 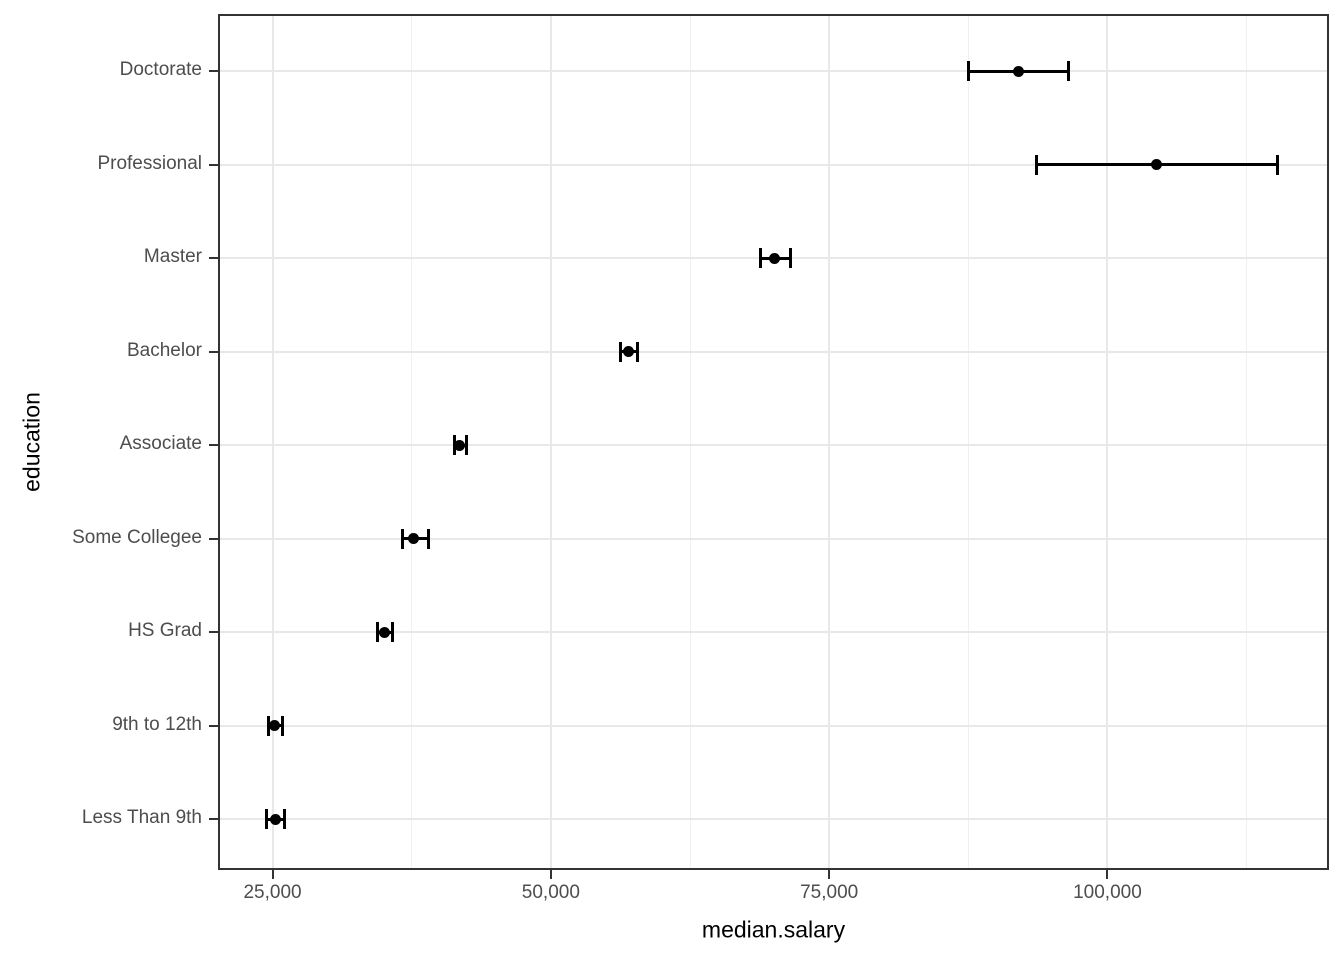 What do you see at coordinates (829, 892) in the screenshot?
I see `x-axis-tick-label: 75,000` at bounding box center [829, 892].